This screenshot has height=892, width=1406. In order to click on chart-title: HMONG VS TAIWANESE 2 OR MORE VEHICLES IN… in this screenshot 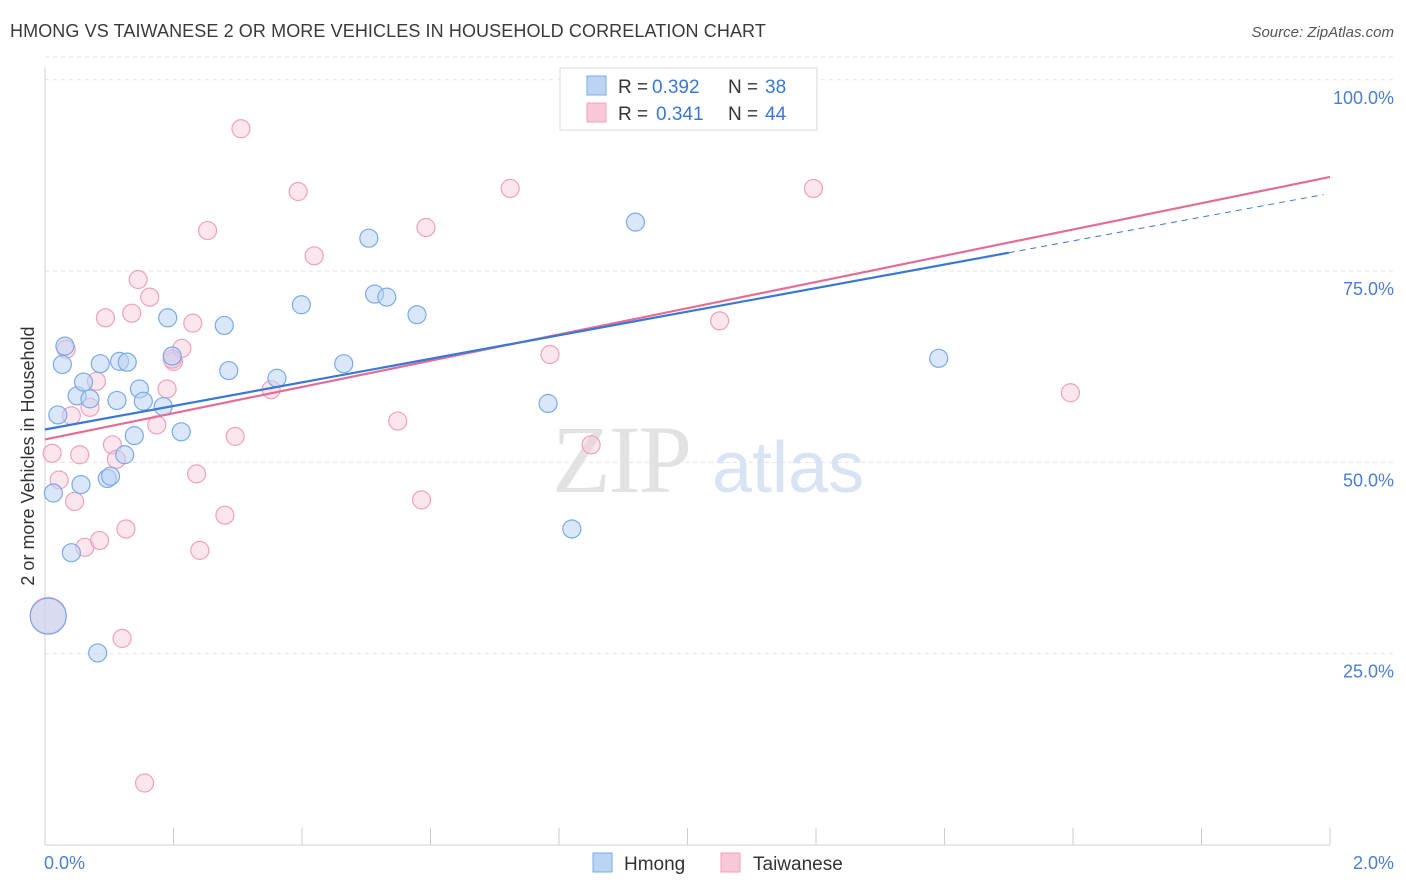, I will do `click(388, 31)`.